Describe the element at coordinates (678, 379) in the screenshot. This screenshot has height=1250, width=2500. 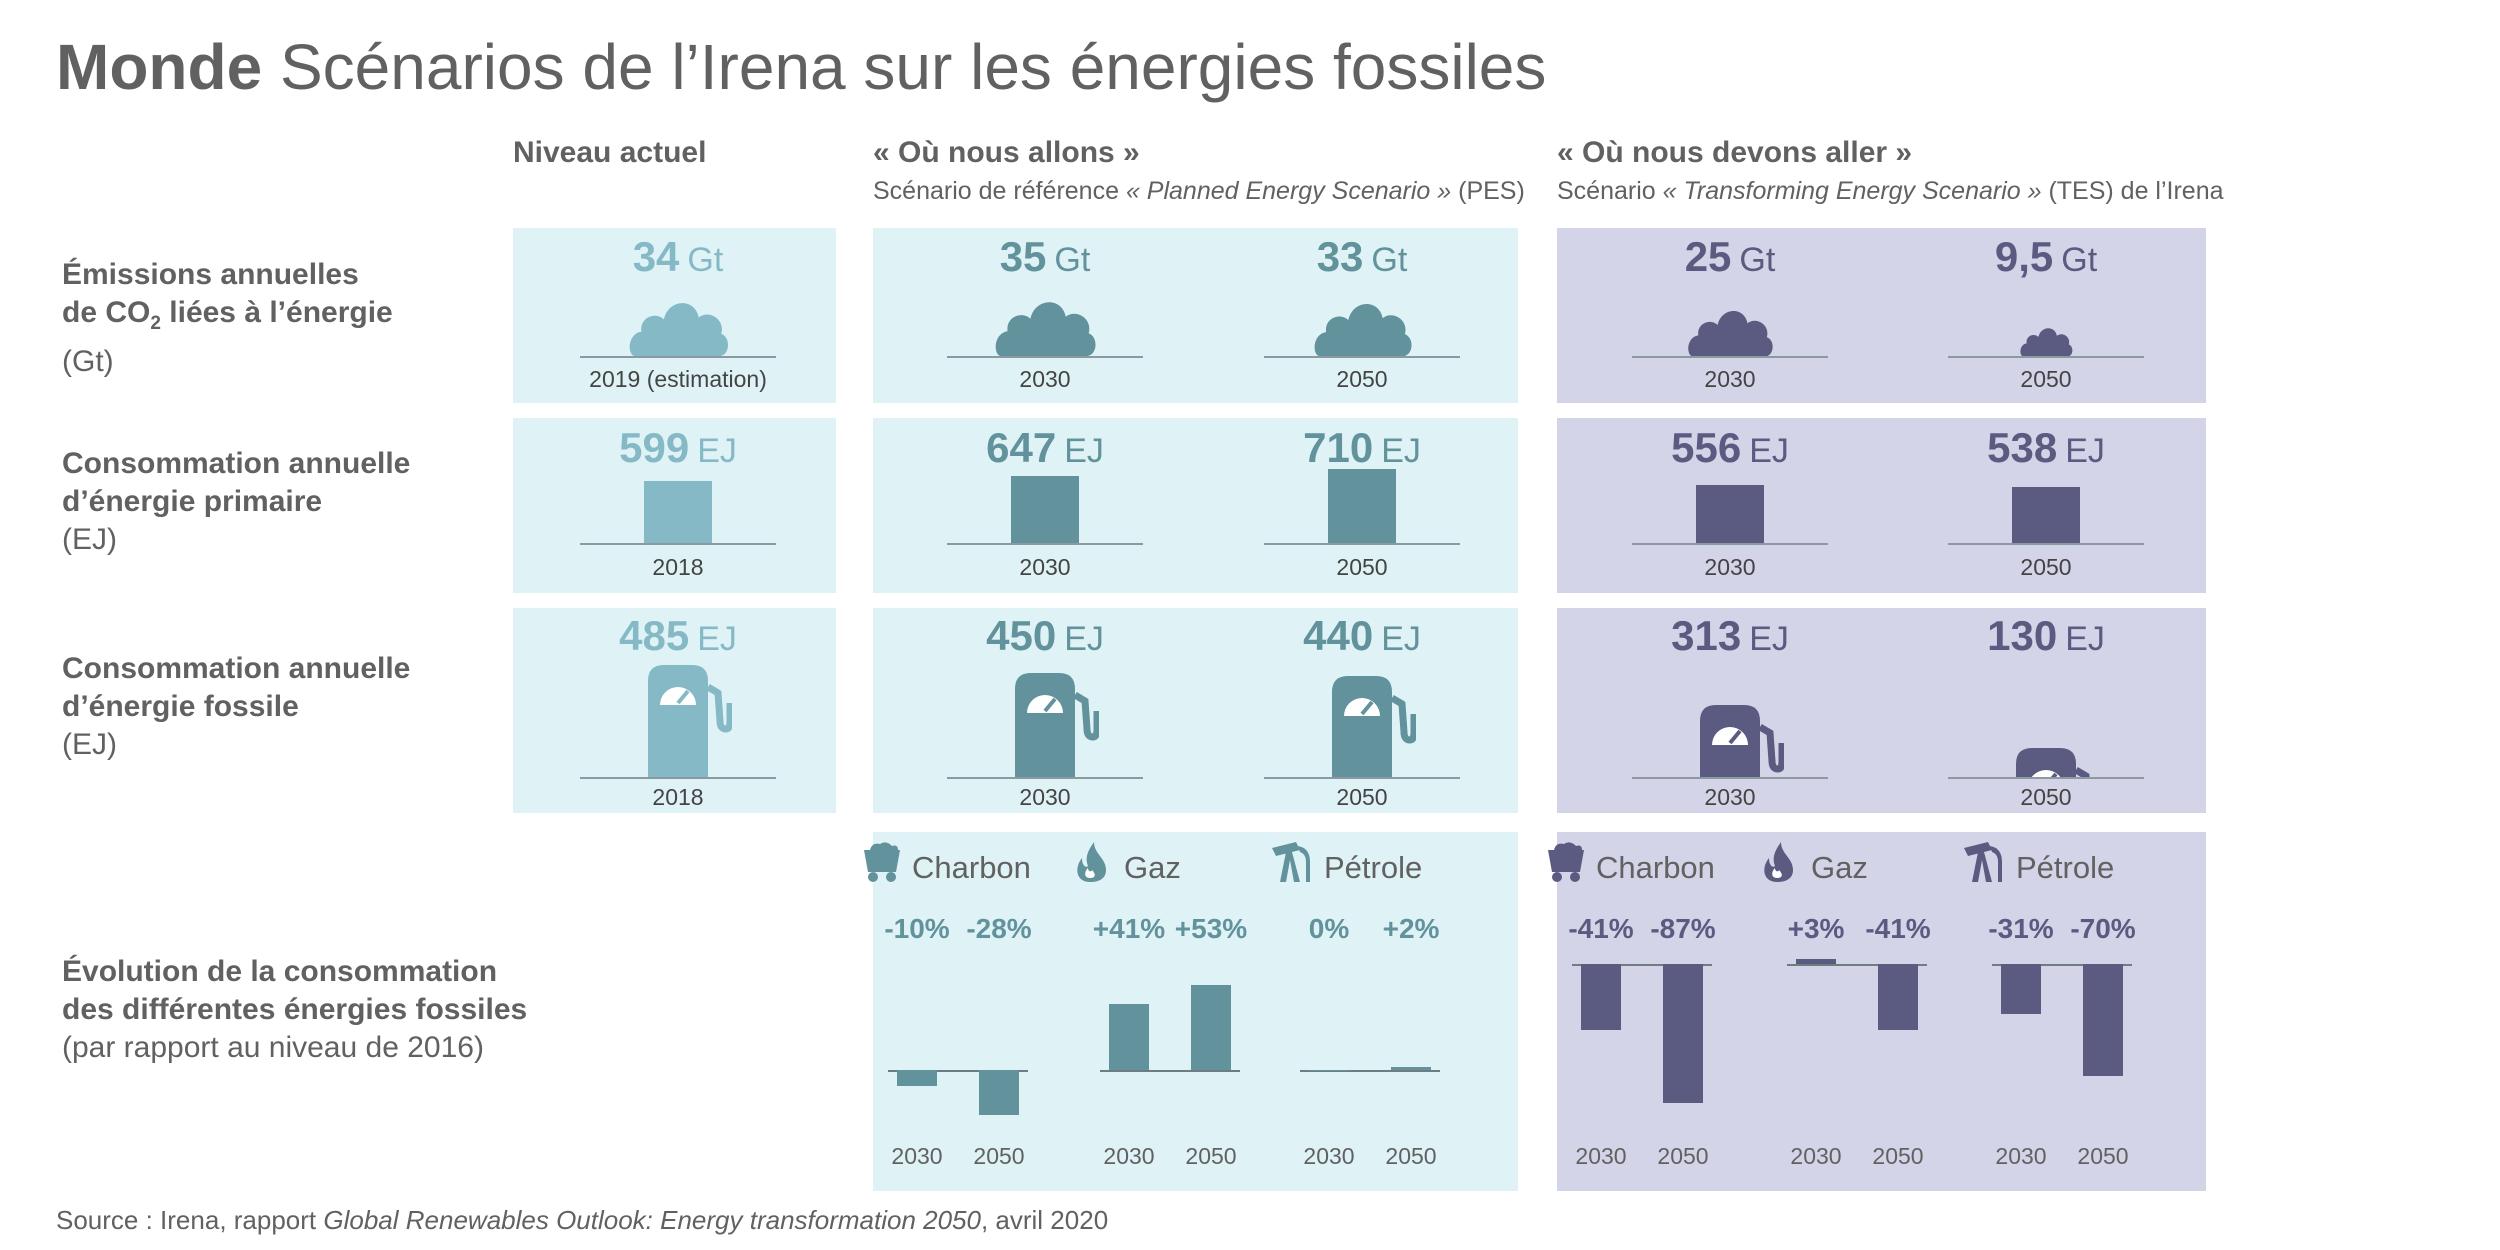
I see `co2-year-label: 2019 (estimation)` at that location.